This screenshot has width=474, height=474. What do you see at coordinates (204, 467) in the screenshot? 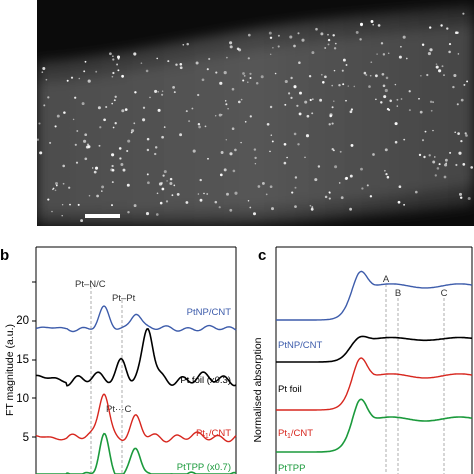
I see `series-label-pttpp: PtTPP (x0.7)` at bounding box center [204, 467].